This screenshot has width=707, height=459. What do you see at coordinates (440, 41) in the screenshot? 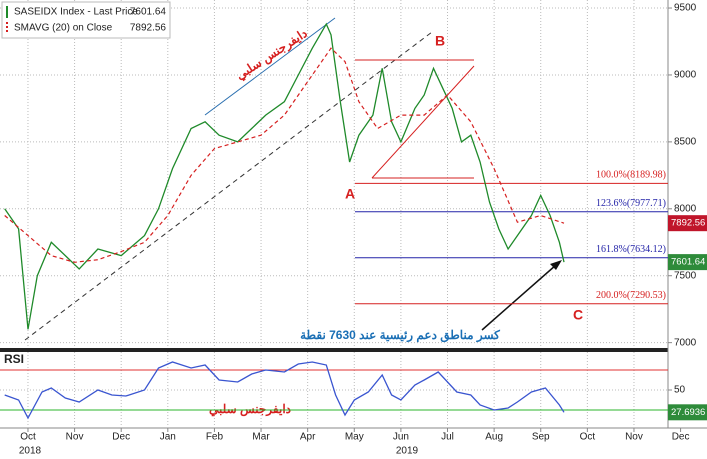
I see `annotation: B` at bounding box center [440, 41].